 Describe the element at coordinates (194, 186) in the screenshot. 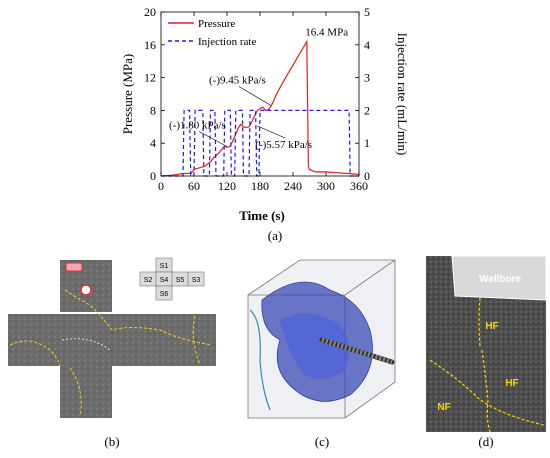

I see `x-tick-label: 60` at that location.